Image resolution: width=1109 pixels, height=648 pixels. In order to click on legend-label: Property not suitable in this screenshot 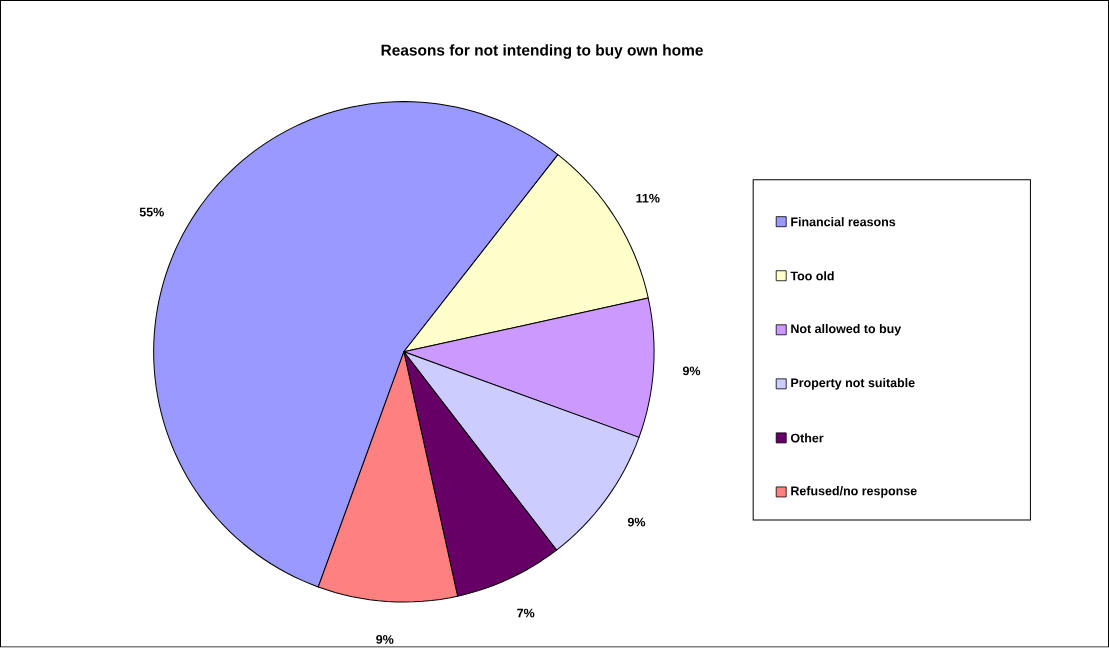, I will do `click(853, 384)`.